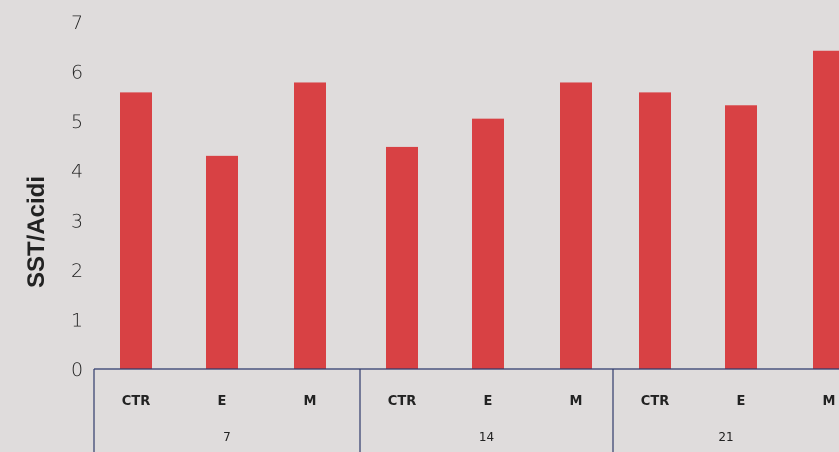 Image resolution: width=839 pixels, height=452 pixels. Describe the element at coordinates (77, 271) in the screenshot. I see `y-tick-label: 2` at that location.